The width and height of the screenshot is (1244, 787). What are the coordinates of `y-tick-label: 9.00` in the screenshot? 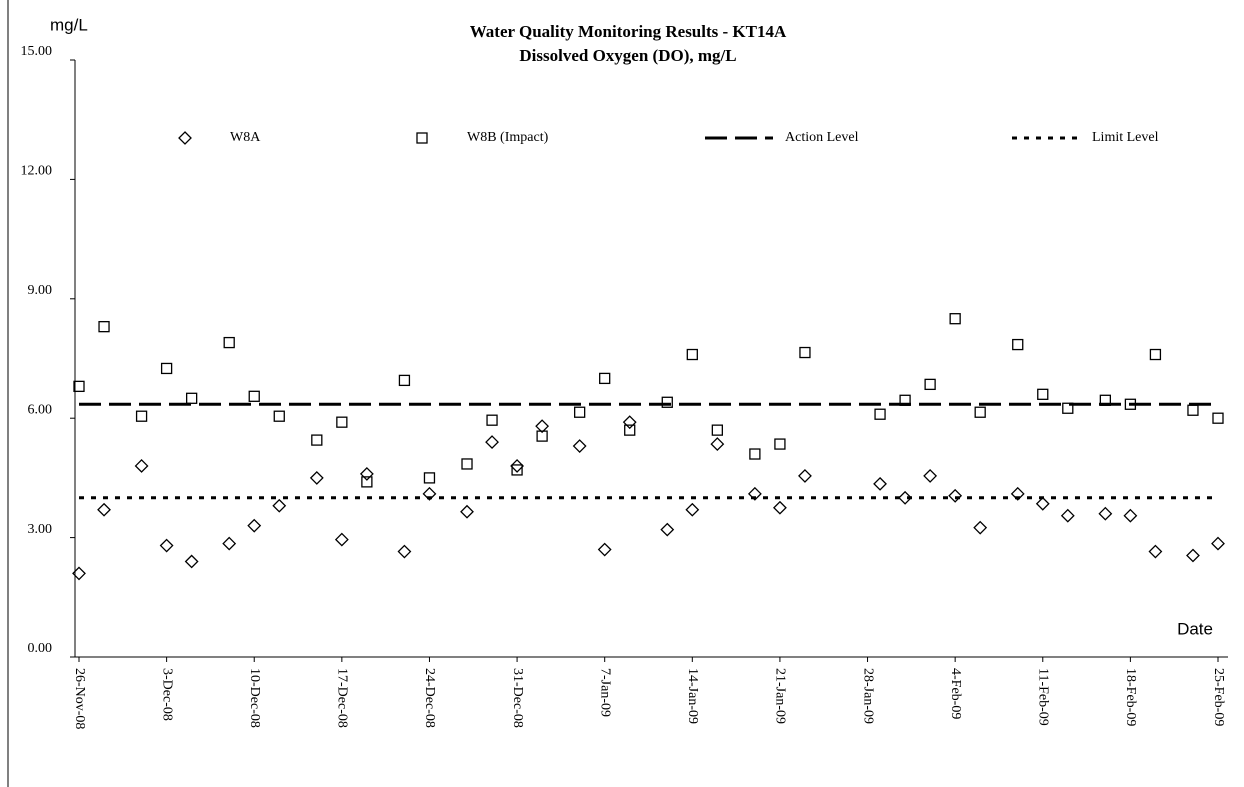 It's located at (40, 290).